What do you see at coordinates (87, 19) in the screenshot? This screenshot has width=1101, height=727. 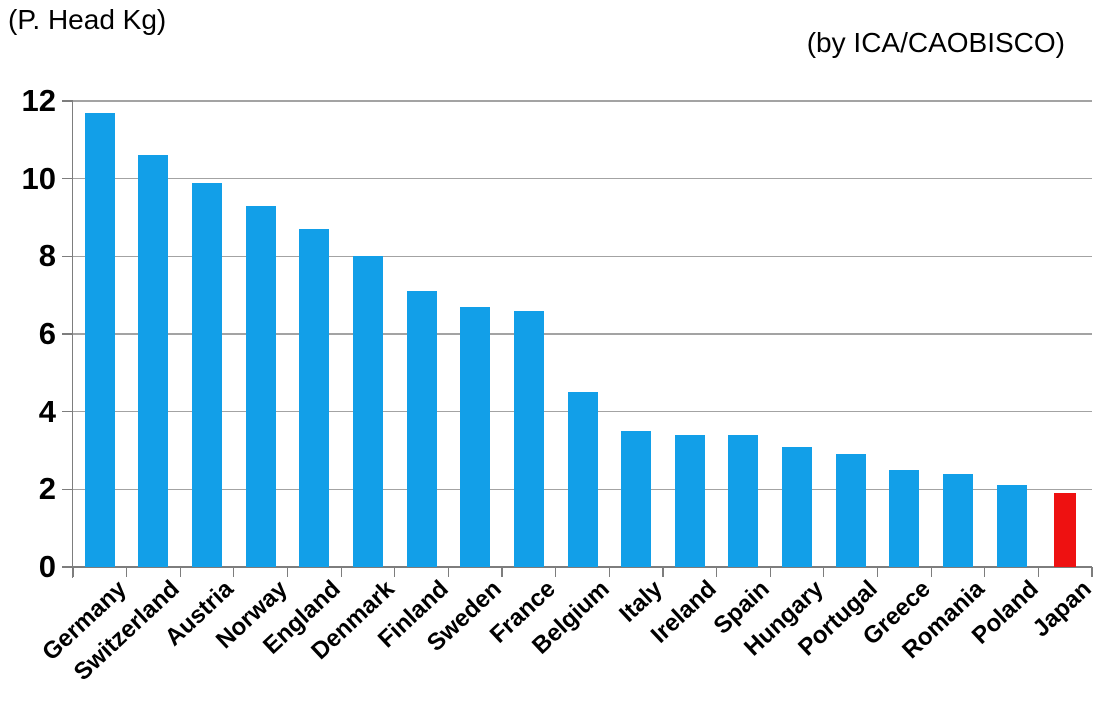 I see `y-axis-unit-label: (P. Head Kg)` at bounding box center [87, 19].